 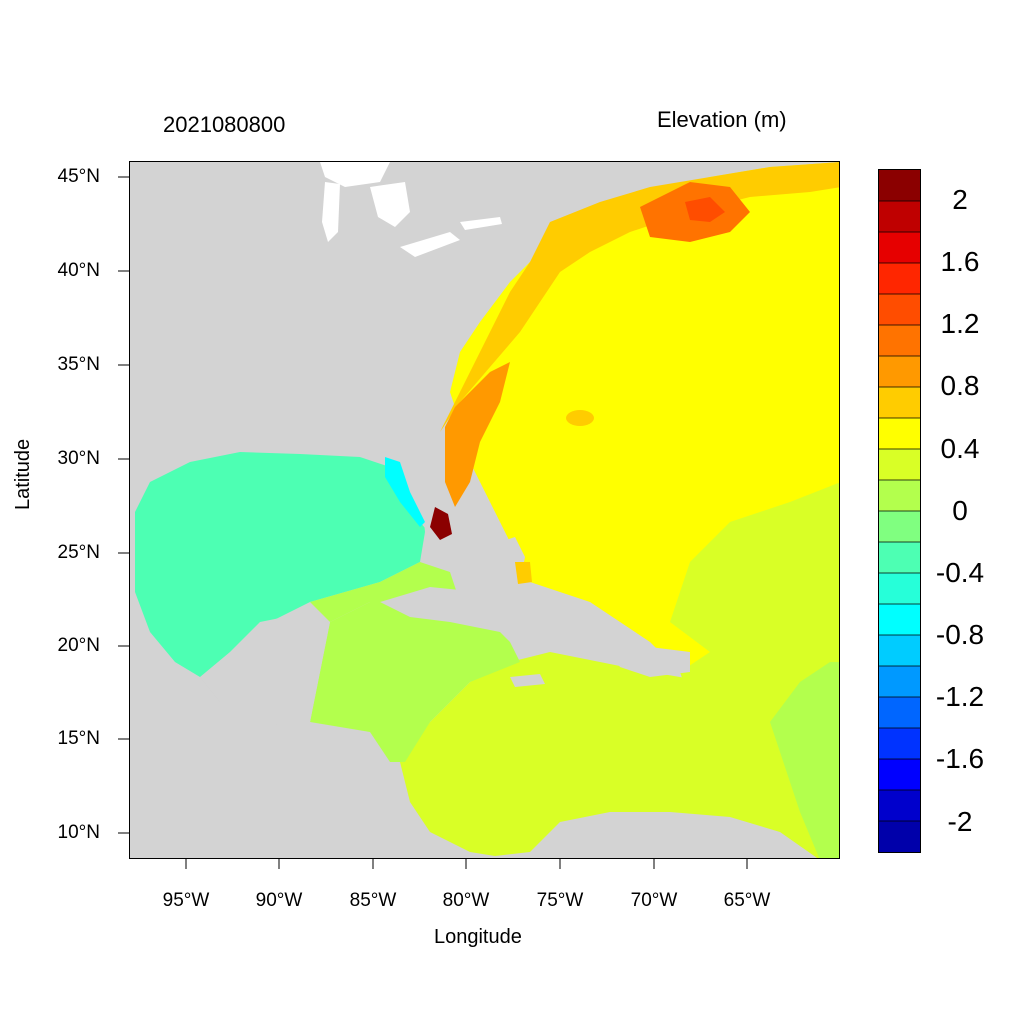 I want to click on y-tick-label: 40°N, so click(x=78, y=270).